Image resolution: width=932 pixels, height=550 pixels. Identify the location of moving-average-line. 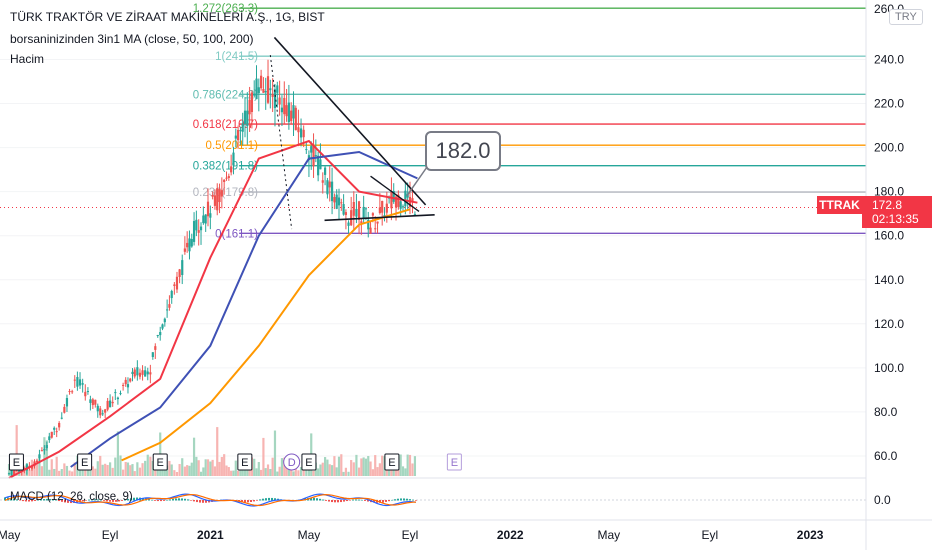
(266, 335).